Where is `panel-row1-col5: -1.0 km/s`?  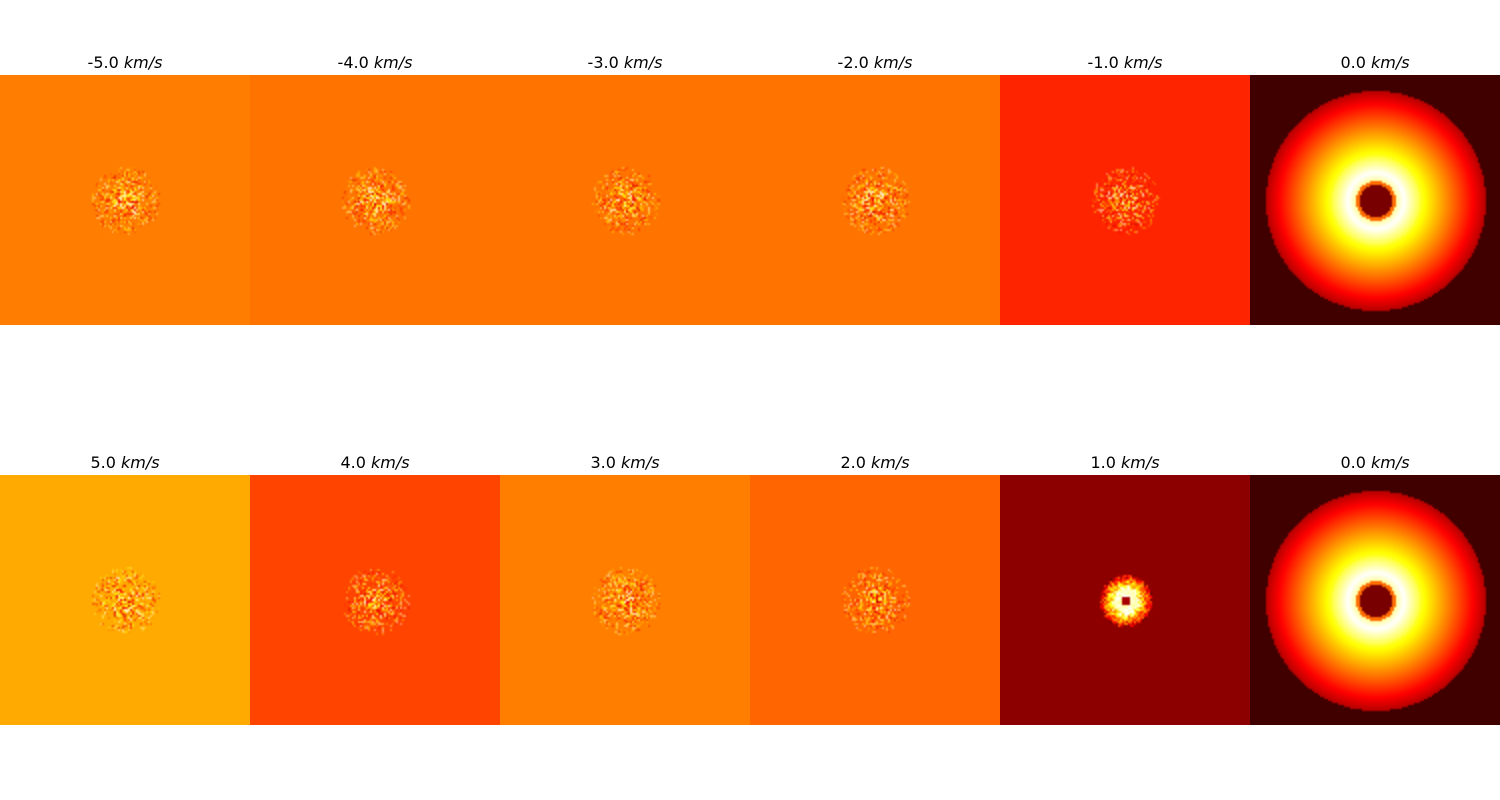 panel-row1-col5: -1.0 km/s is located at coordinates (1125, 189).